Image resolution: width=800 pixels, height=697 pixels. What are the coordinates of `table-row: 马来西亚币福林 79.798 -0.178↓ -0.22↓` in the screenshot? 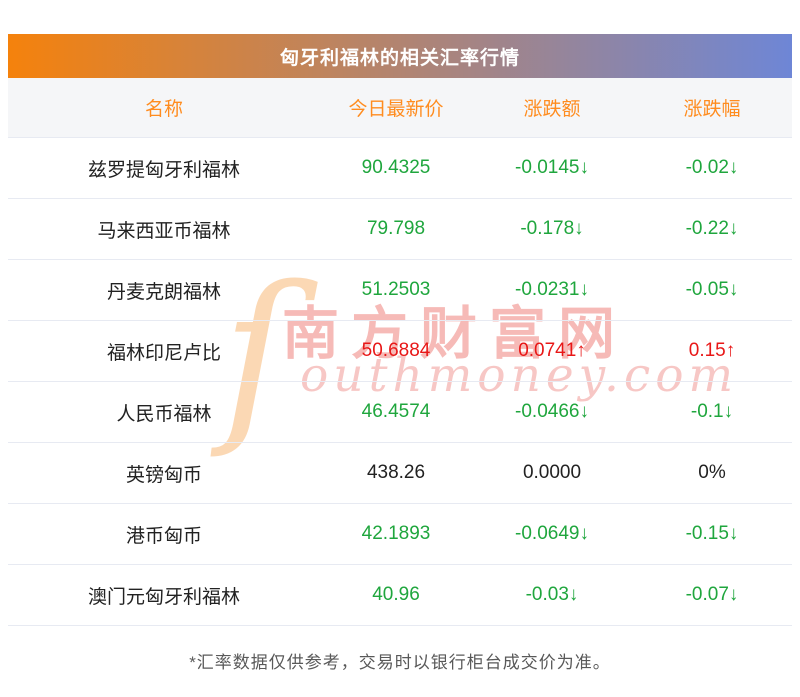 It's located at (400, 229).